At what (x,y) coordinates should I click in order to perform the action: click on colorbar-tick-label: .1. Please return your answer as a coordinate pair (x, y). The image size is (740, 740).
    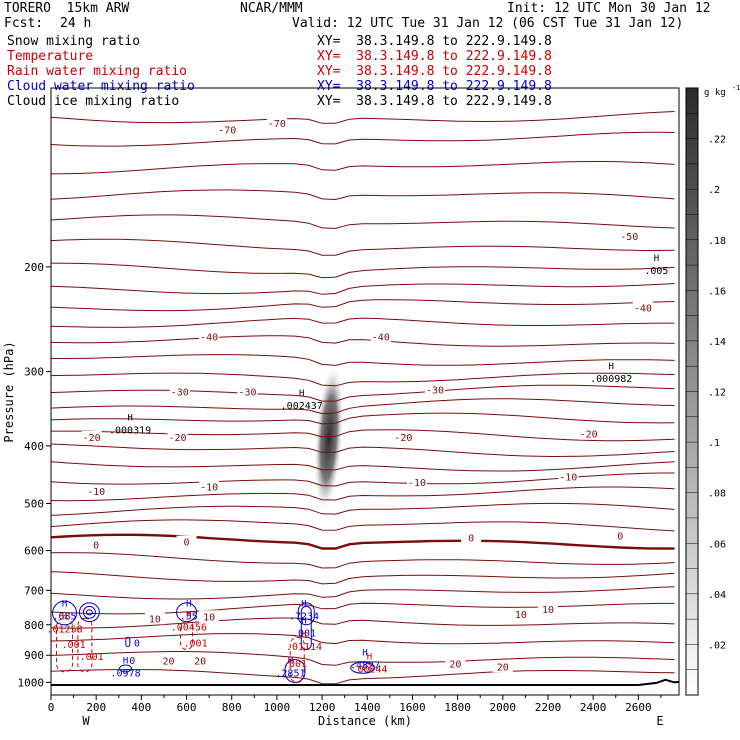
    Looking at the image, I should click on (714, 443).